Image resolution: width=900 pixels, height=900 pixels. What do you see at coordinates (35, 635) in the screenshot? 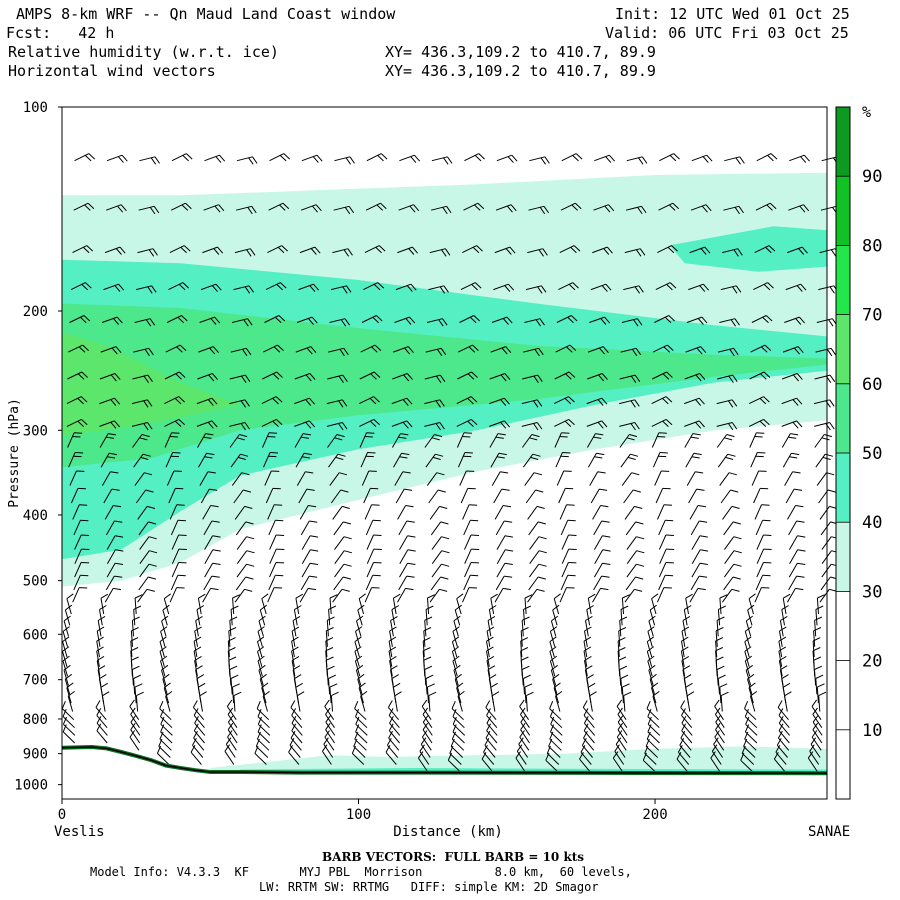
I see `y-tick-label: 600` at bounding box center [35, 635].